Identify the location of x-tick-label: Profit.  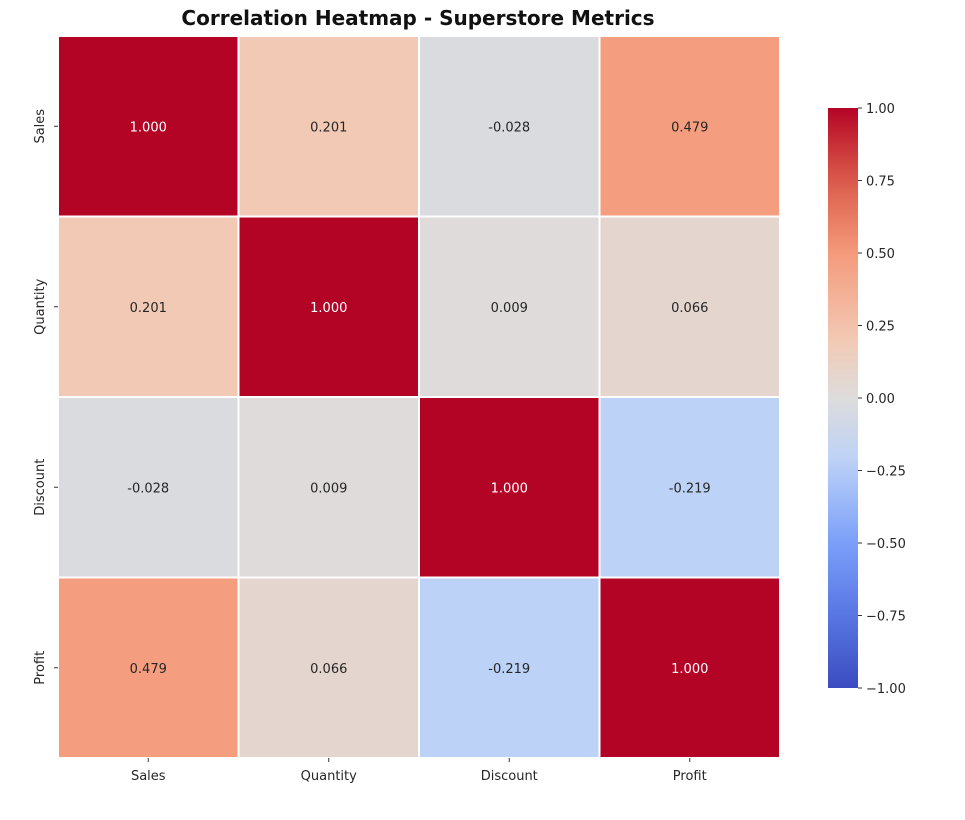
(690, 776).